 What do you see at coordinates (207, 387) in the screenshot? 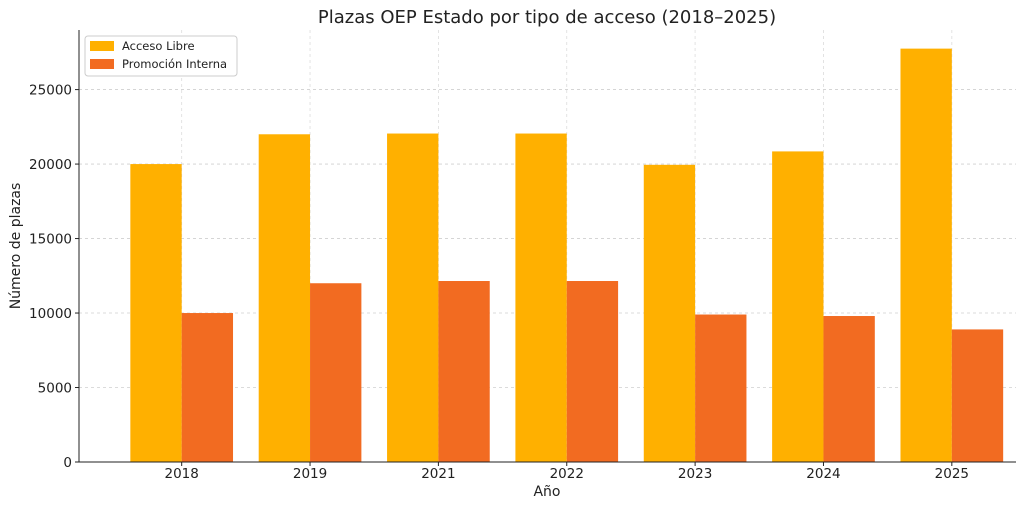
I see `bar-promocion-interna-2018` at bounding box center [207, 387].